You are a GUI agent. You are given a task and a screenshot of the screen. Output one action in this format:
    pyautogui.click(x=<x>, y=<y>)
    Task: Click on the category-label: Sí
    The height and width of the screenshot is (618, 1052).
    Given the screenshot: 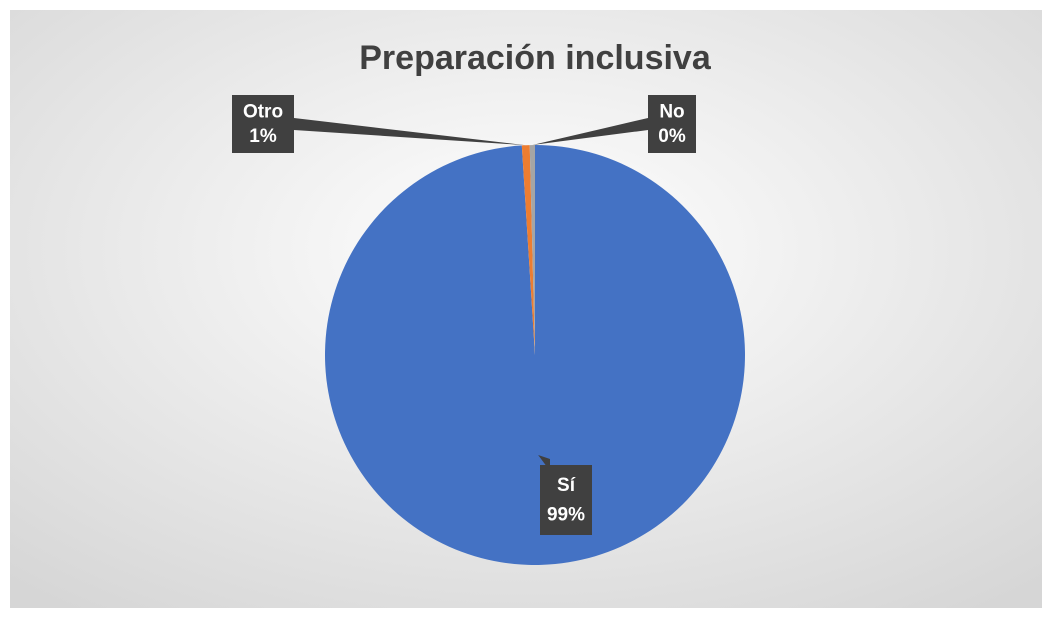 What is the action you would take?
    pyautogui.click(x=566, y=485)
    